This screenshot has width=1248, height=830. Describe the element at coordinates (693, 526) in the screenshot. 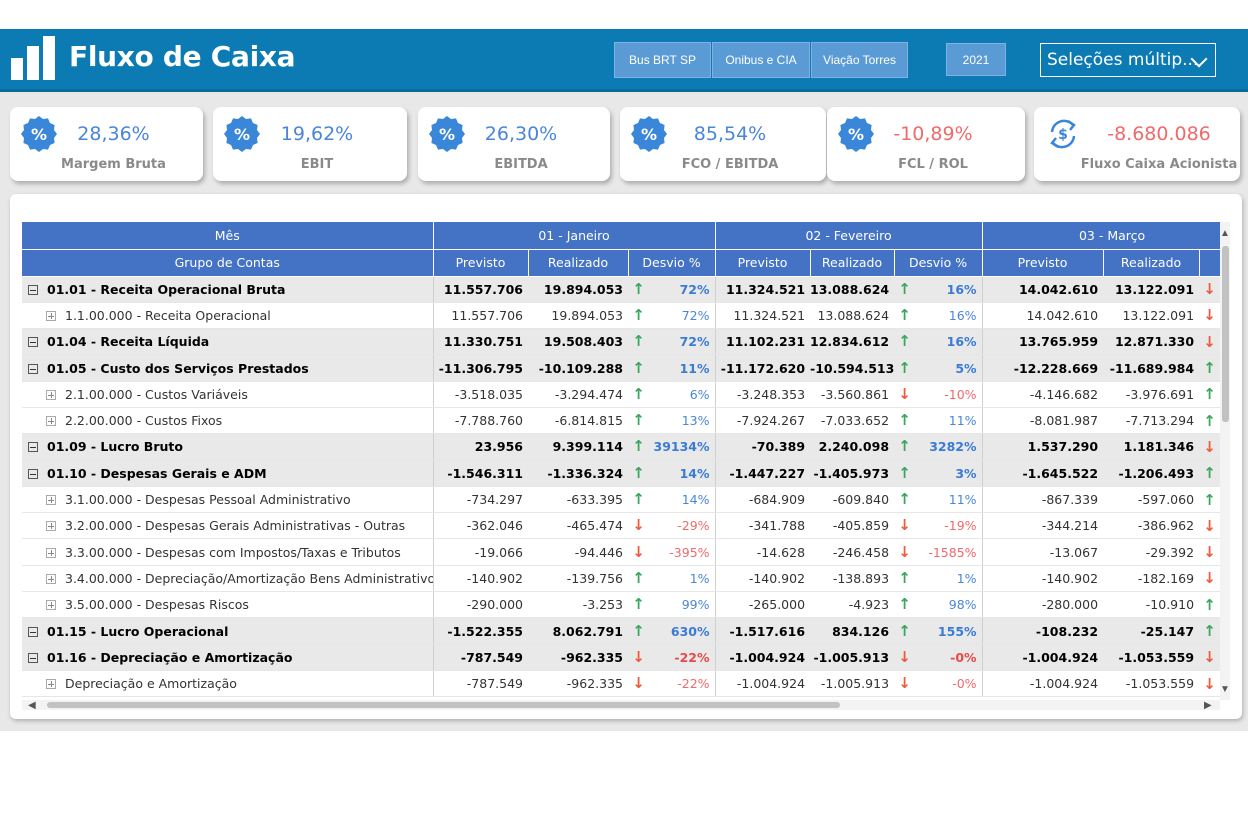

I see `desvio-percent: -29%` at that location.